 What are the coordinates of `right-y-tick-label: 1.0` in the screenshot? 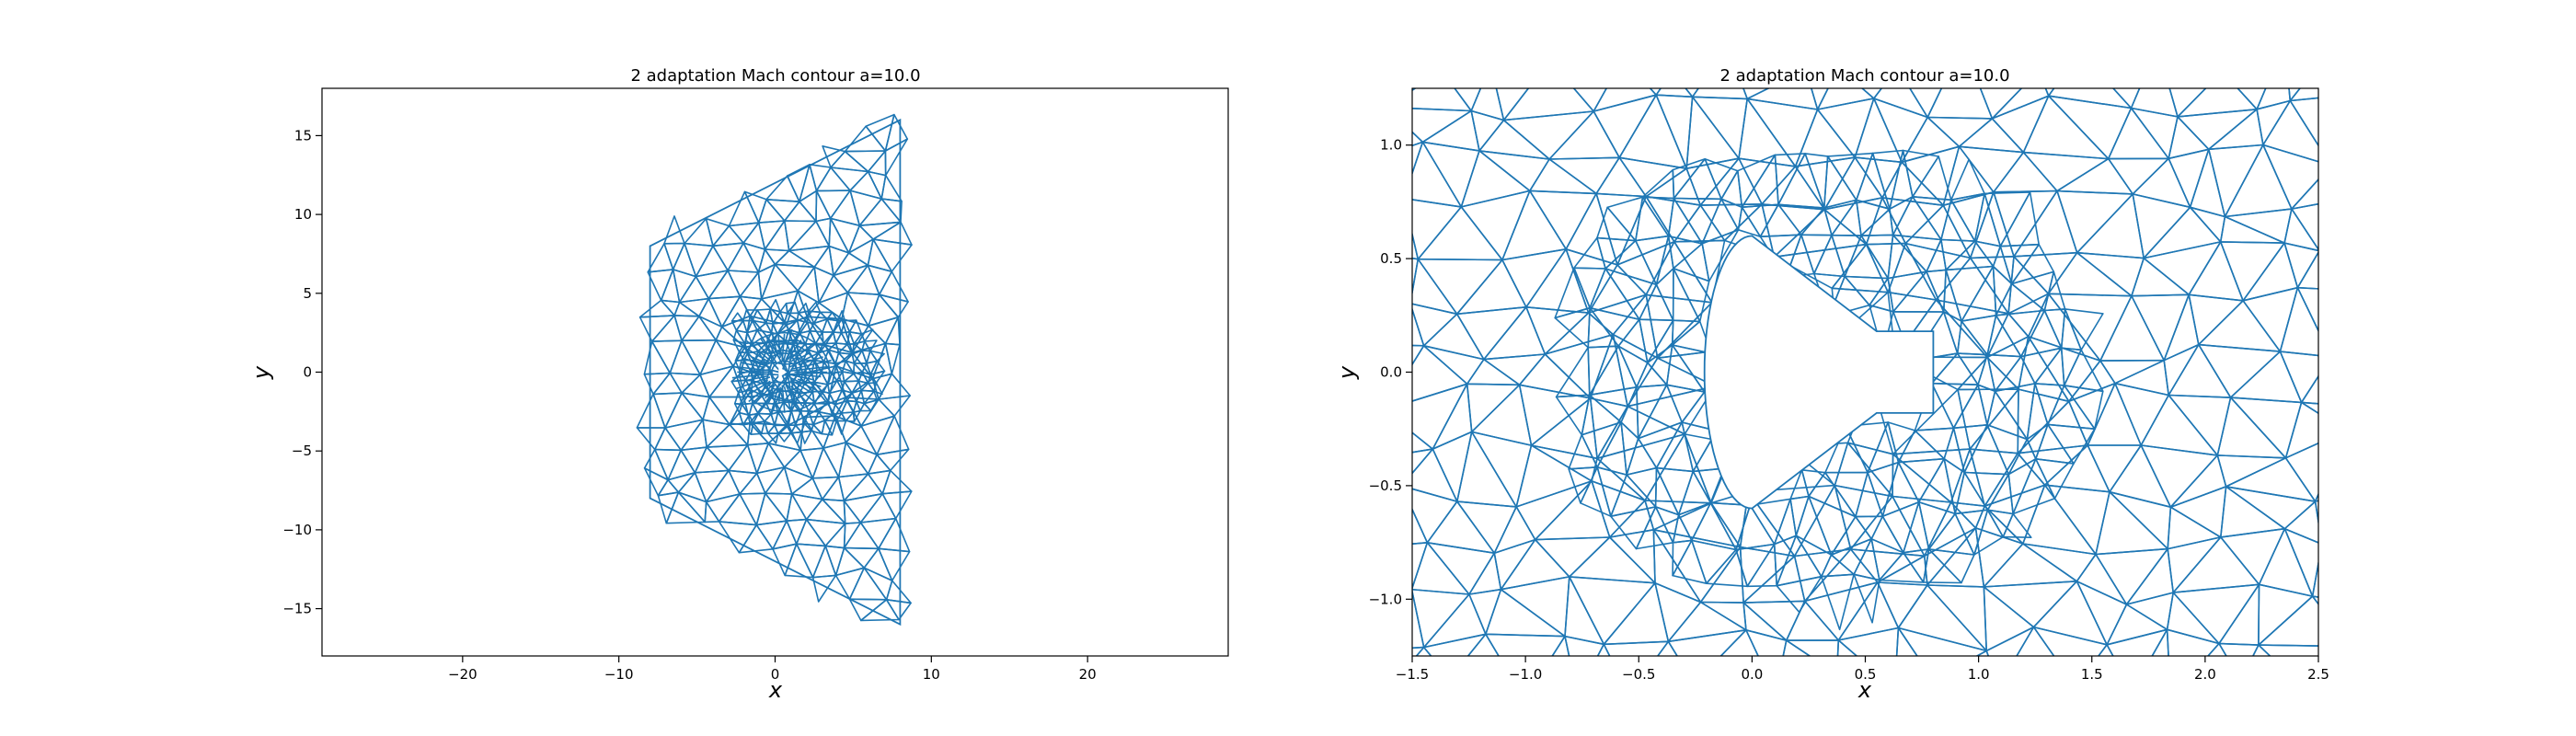 It's located at (1391, 145).